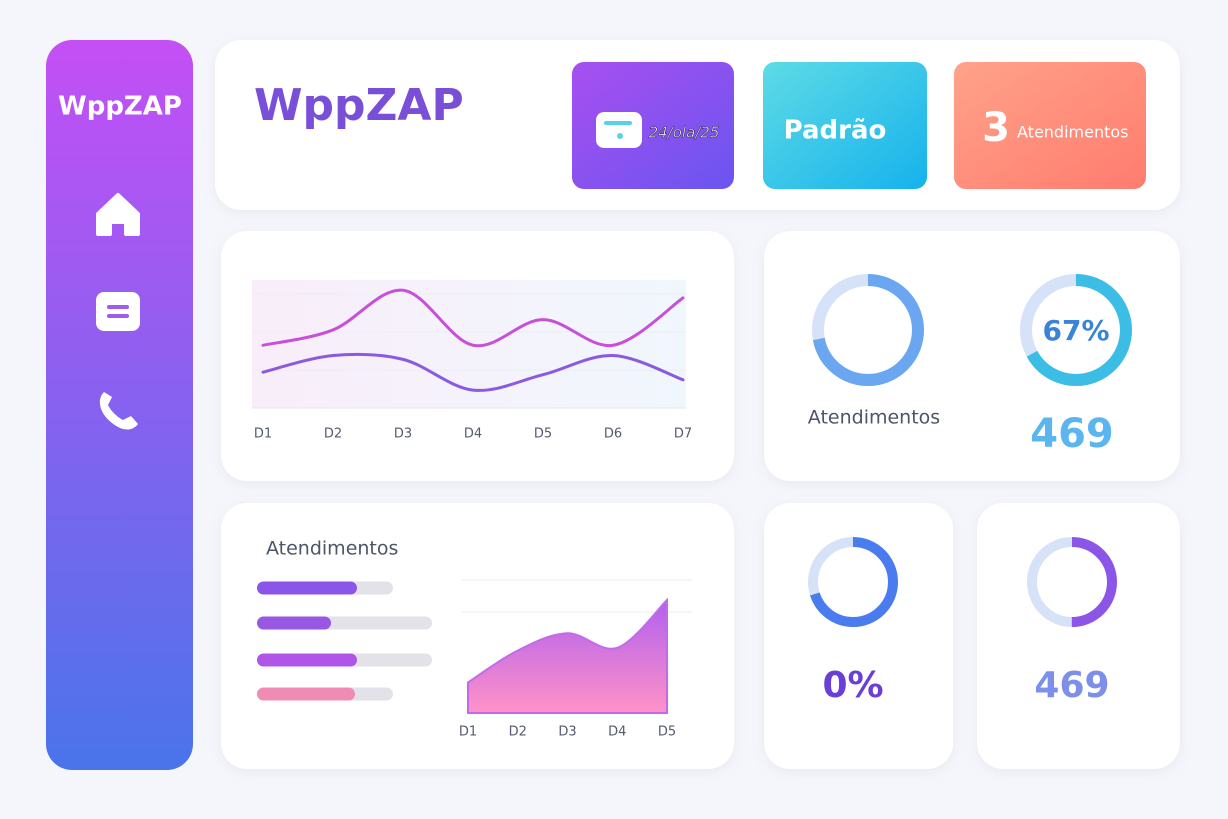 Image resolution: width=1228 pixels, height=819 pixels. Describe the element at coordinates (1078, 636) in the screenshot. I see `small-card` at that location.